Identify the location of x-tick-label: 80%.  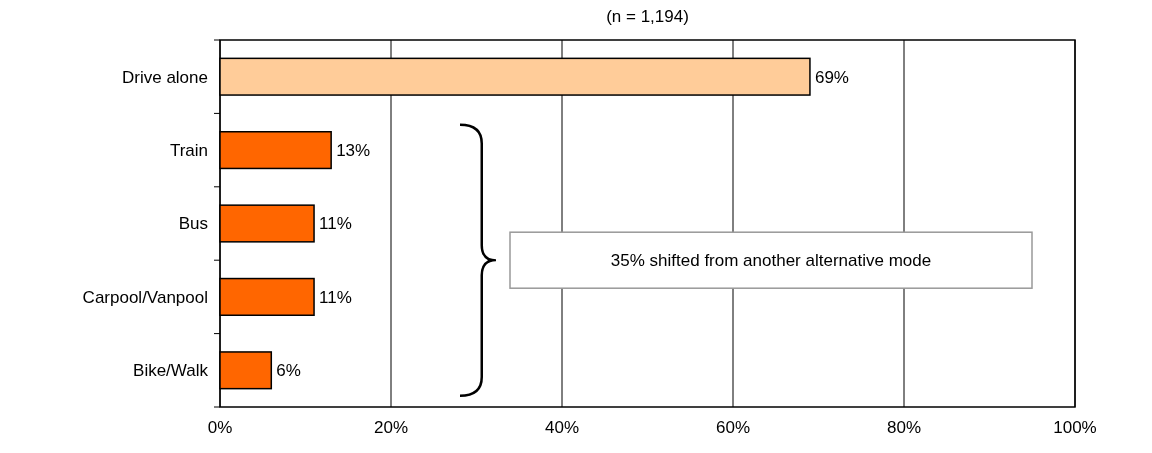
(904, 427).